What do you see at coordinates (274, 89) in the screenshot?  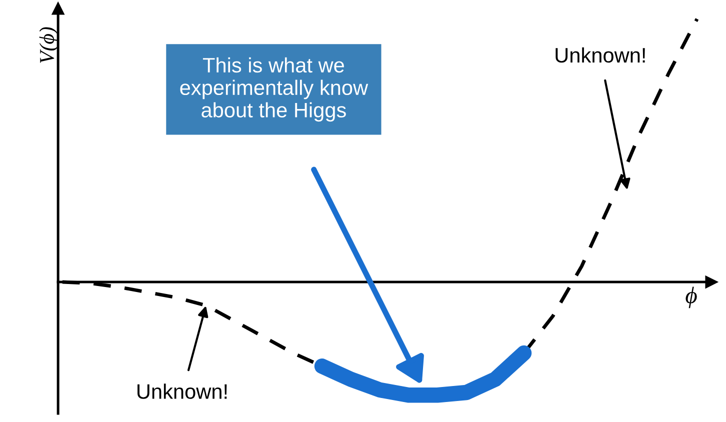 I see `annotation: This is what we experimentally know about the Higgs` at bounding box center [274, 89].